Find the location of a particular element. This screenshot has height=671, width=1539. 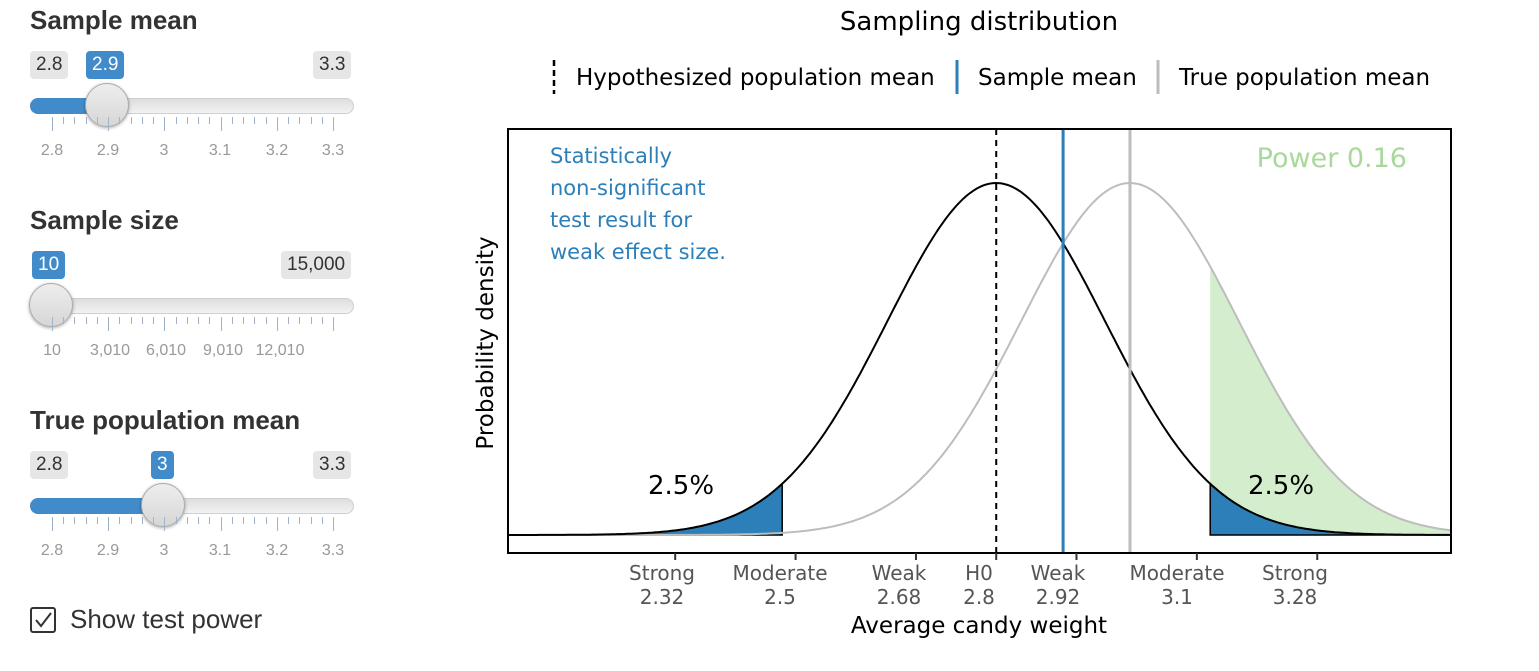

sample-mean-tick-label: 3.1 is located at coordinates (220, 150).